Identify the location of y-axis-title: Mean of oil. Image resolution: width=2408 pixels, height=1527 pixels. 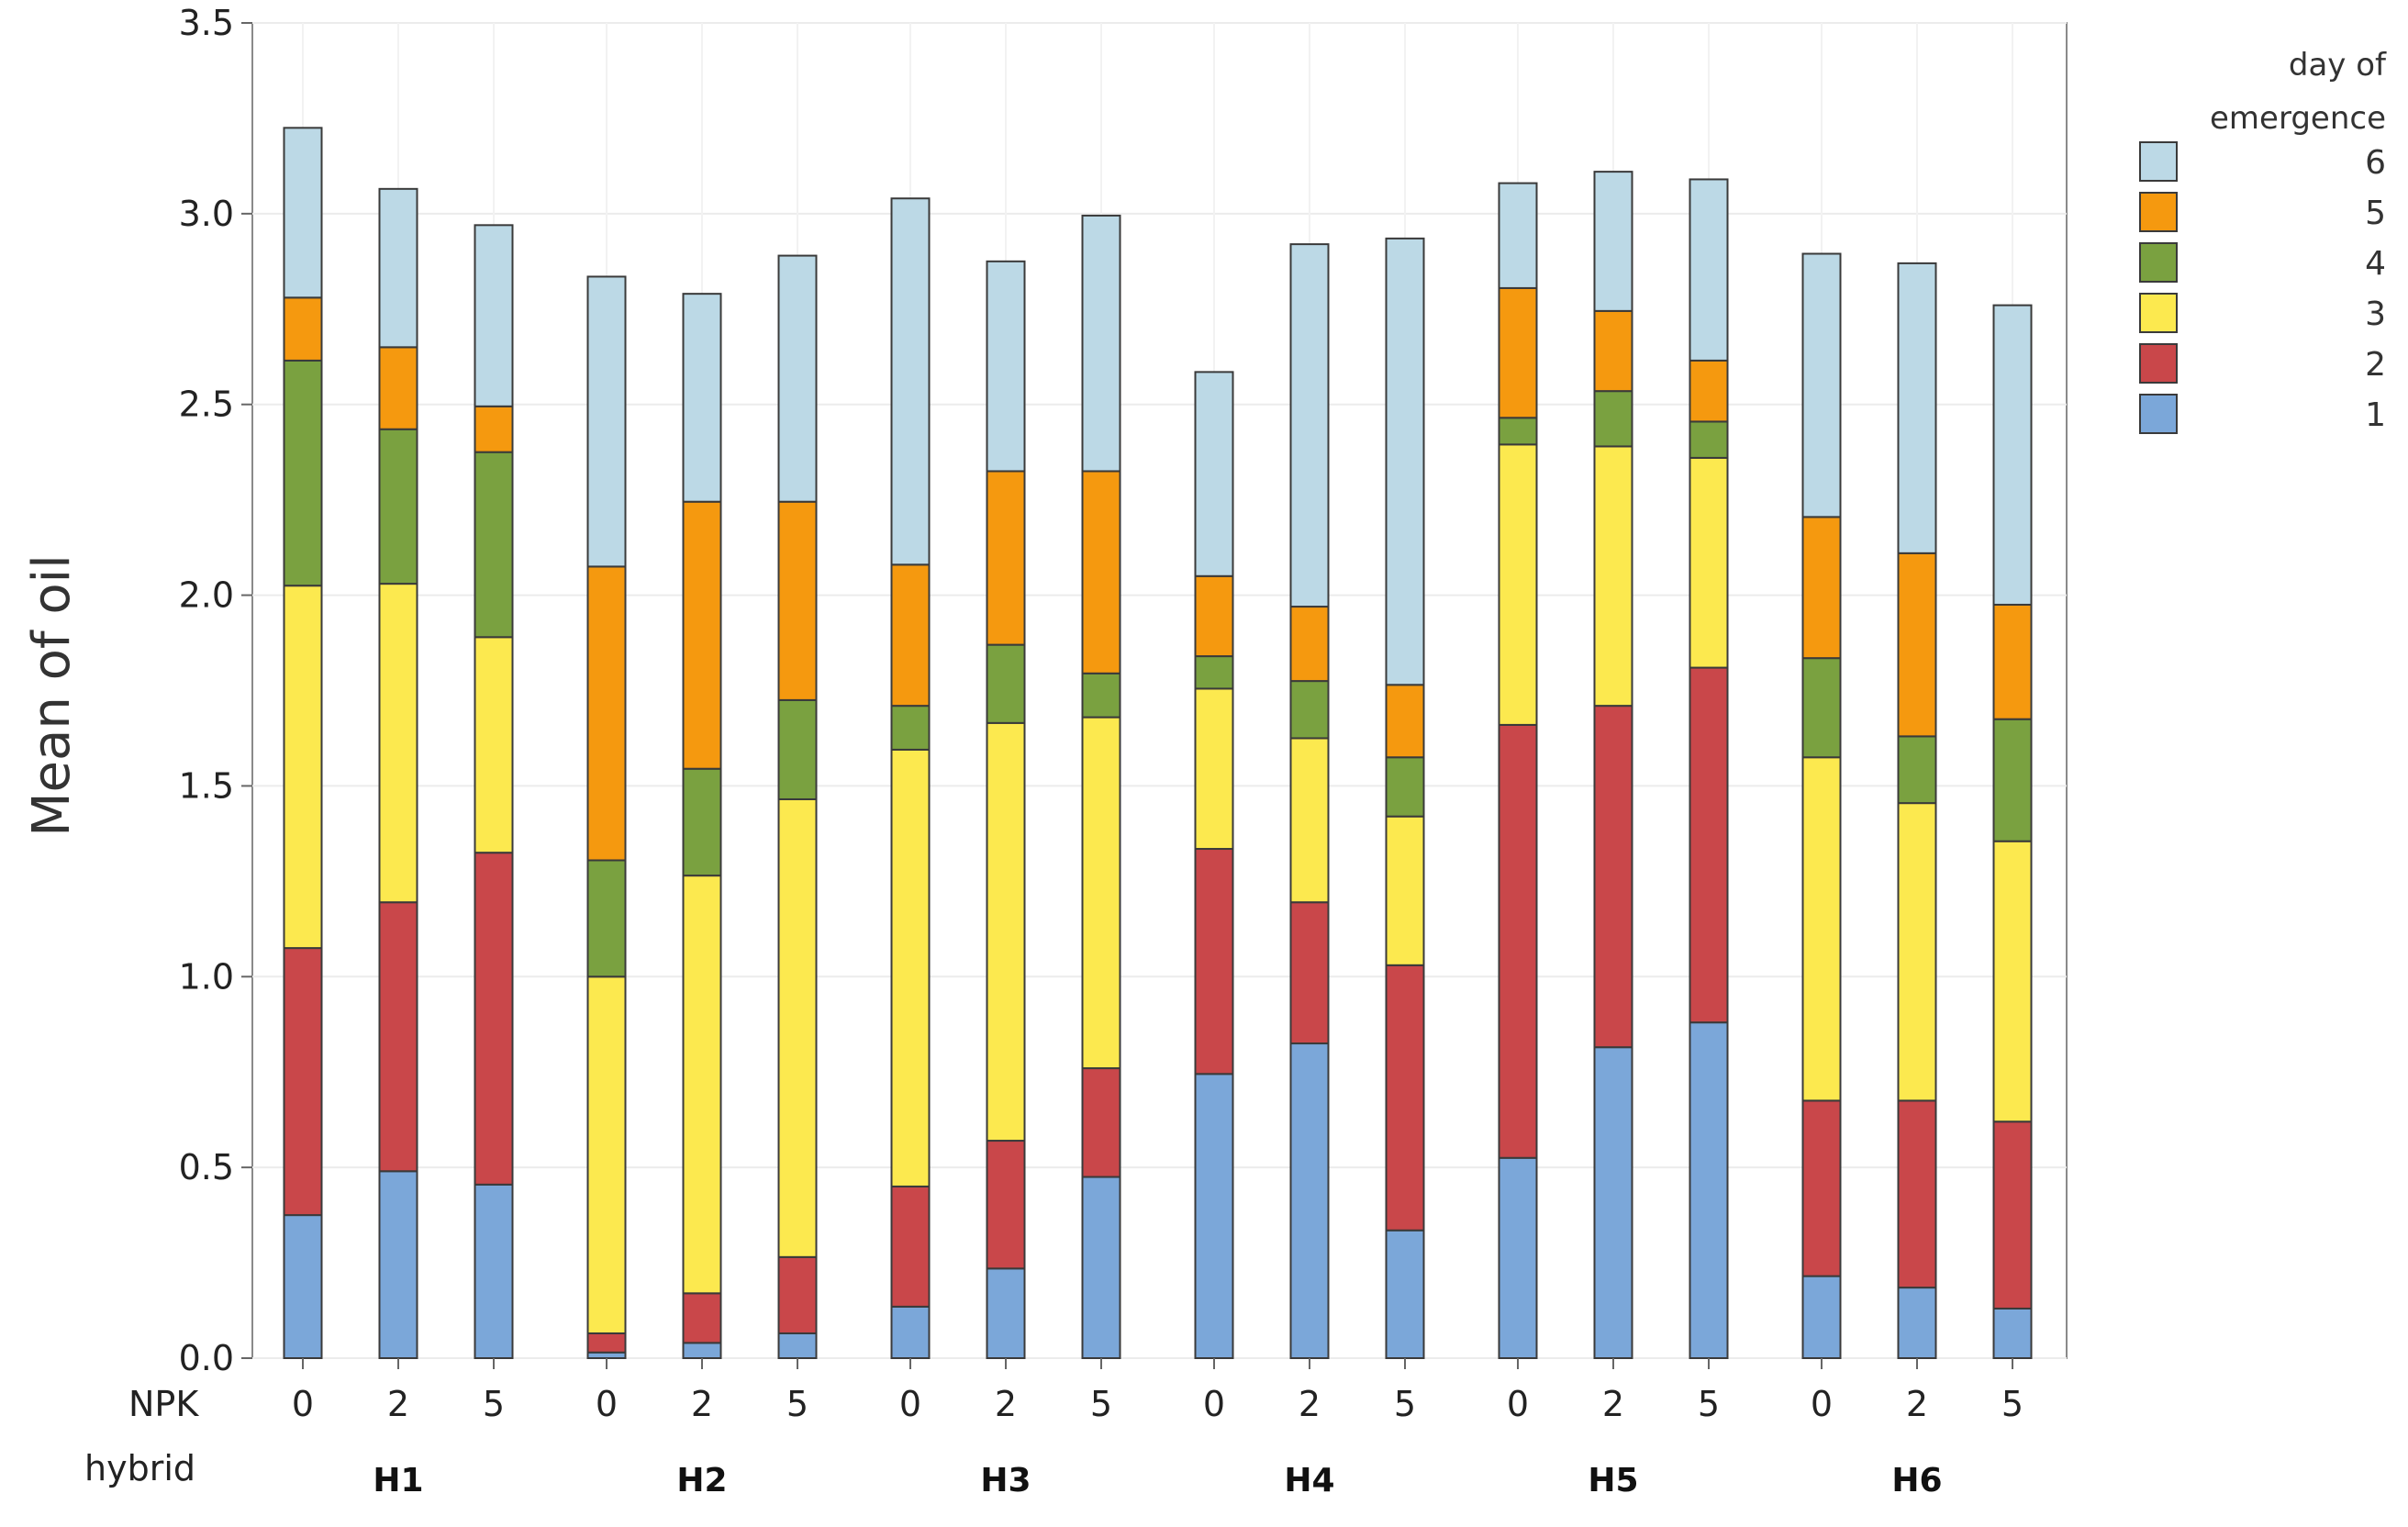
(52, 695).